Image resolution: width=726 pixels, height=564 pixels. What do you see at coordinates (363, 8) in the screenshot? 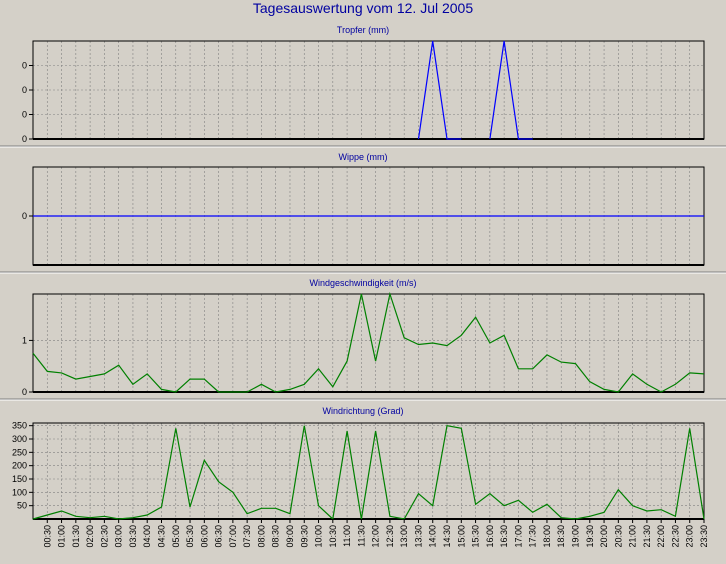
I see `page-title: Tagesauswertung vom 12. Jul 2005` at bounding box center [363, 8].